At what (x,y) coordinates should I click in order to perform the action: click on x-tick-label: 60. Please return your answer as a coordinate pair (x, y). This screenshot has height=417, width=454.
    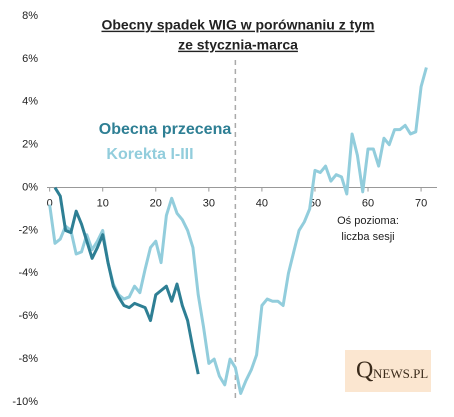
    Looking at the image, I should click on (368, 203).